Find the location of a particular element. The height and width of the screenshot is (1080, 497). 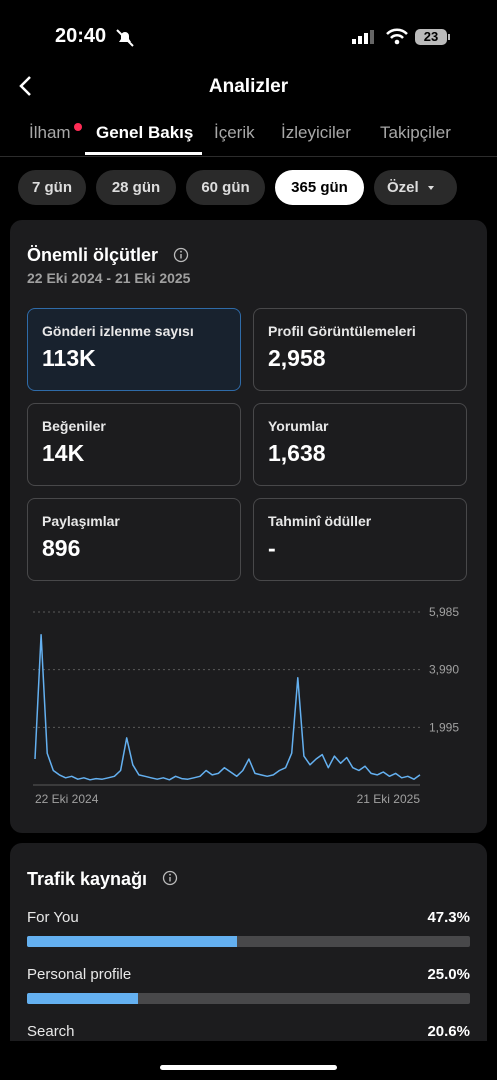

tab: İçerik is located at coordinates (234, 132).